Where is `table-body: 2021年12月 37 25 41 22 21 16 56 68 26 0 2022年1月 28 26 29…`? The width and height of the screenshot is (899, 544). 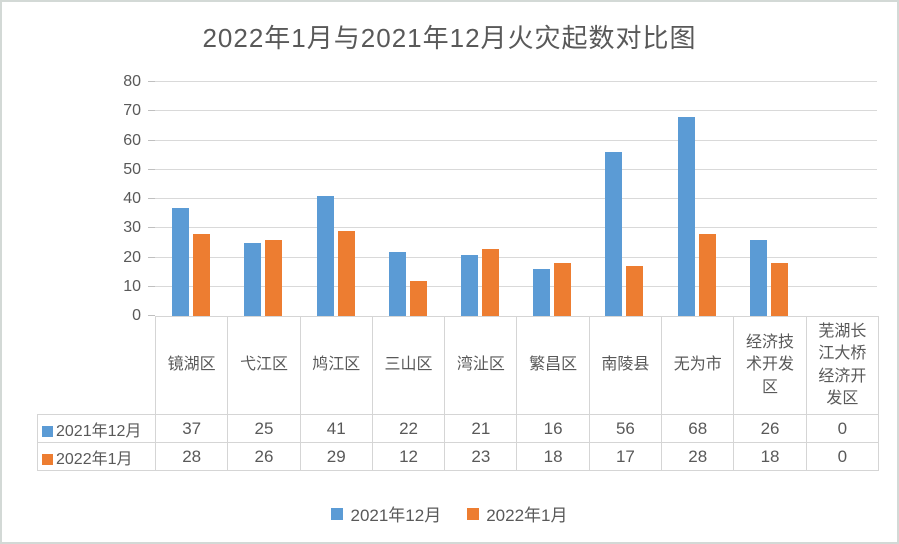
table-body: 2021年12月 37 25 41 22 21 16 56 68 26 0 2022年1月 28 26 29… is located at coordinates (458, 442).